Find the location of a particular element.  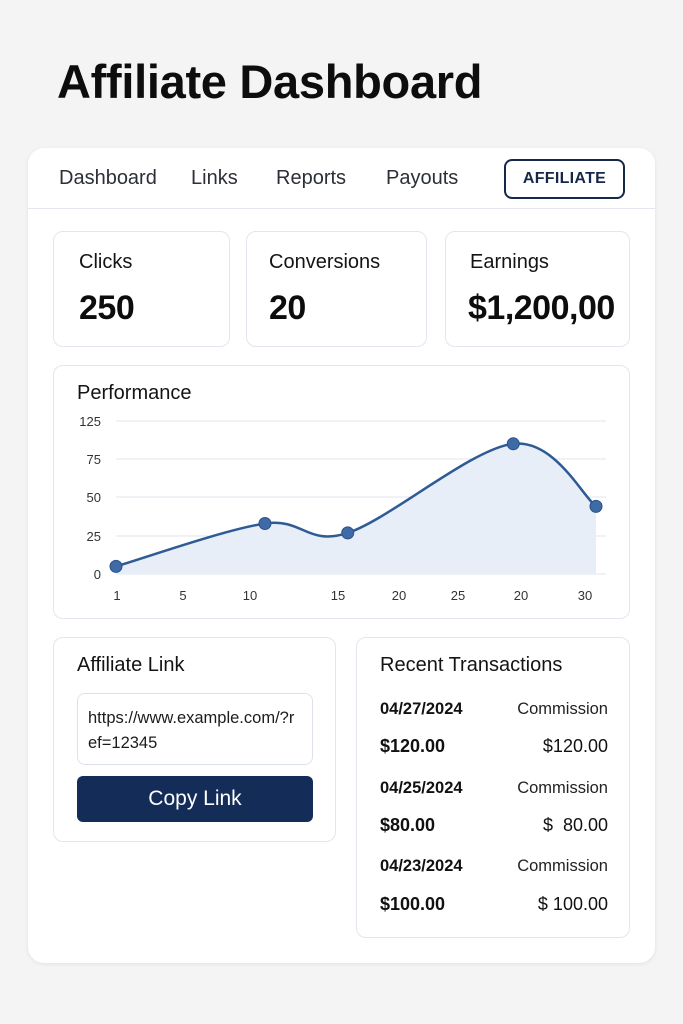

affiliate-button: AFFILIATE is located at coordinates (564, 179).